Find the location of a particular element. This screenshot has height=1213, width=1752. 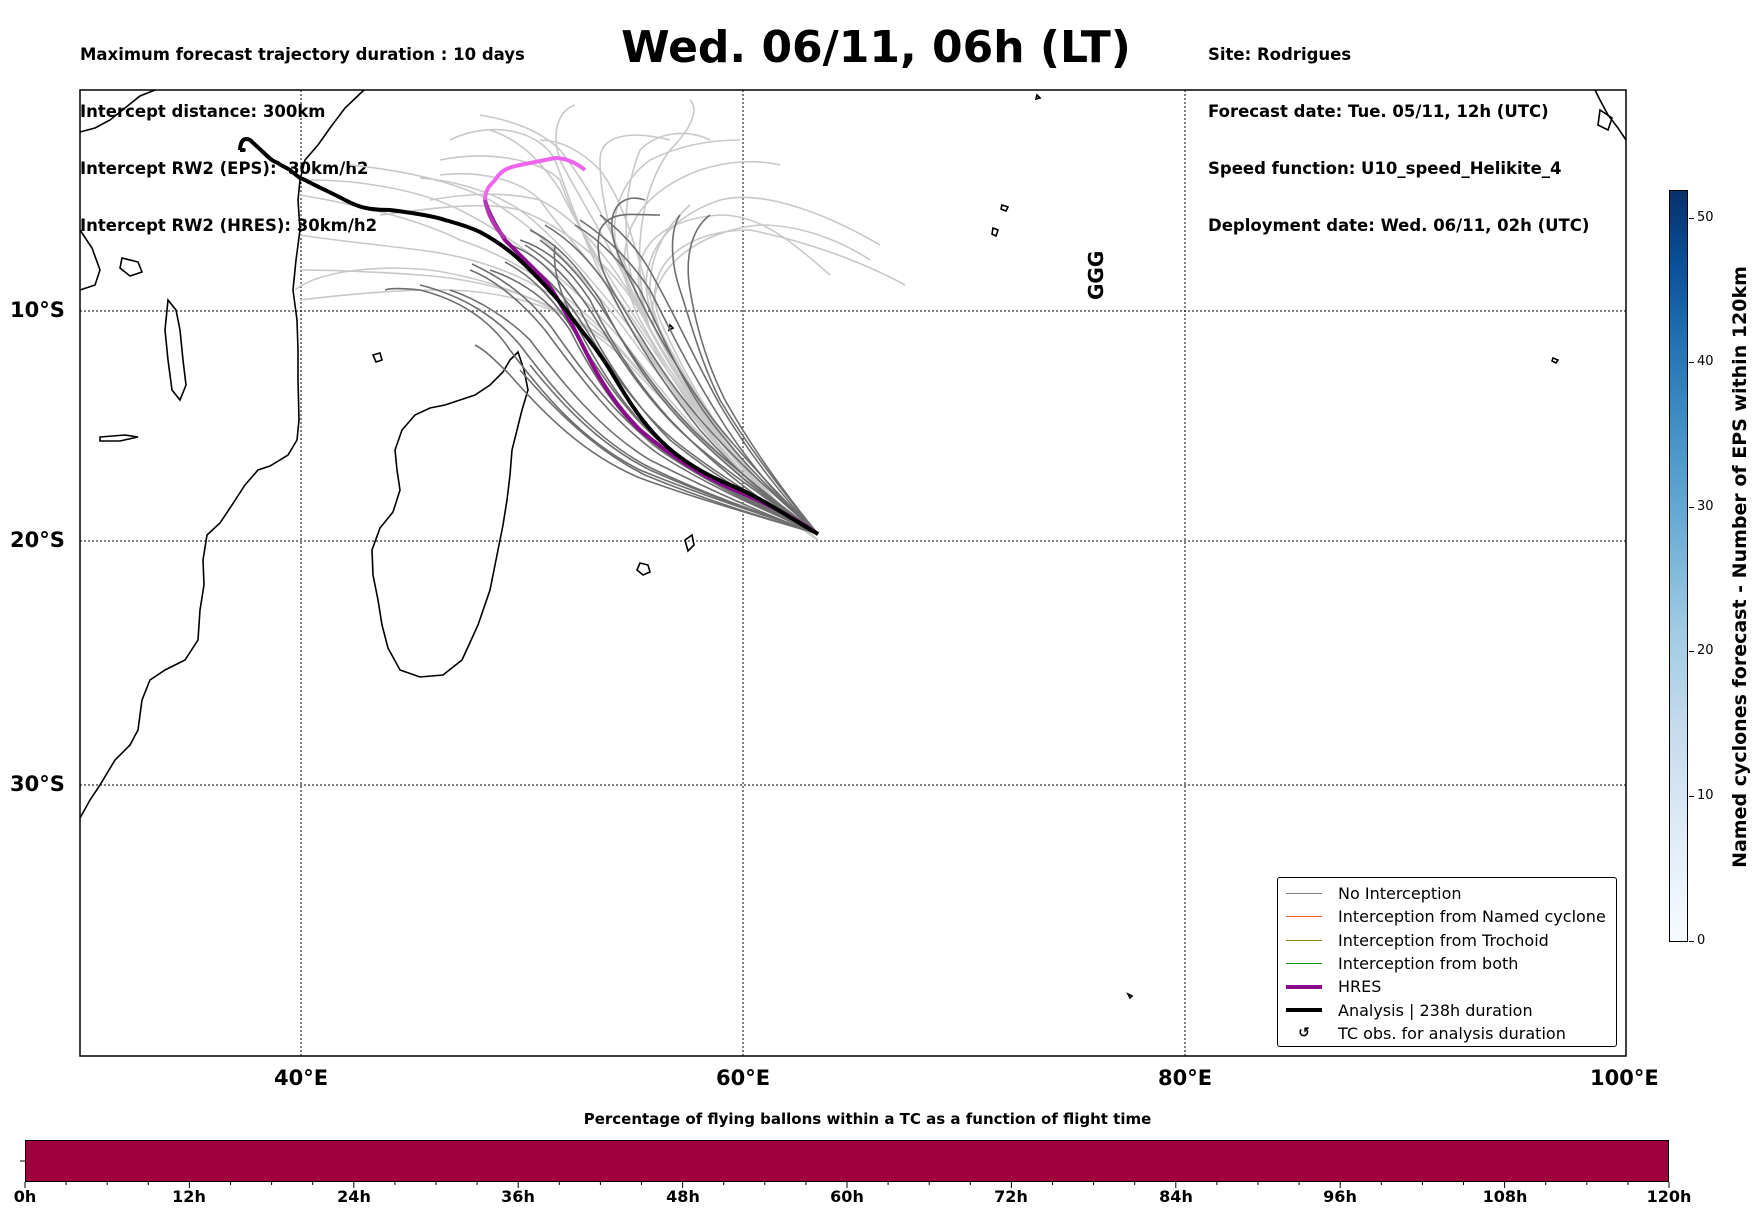

lat-label-10s: 10°S is located at coordinates (37, 310).